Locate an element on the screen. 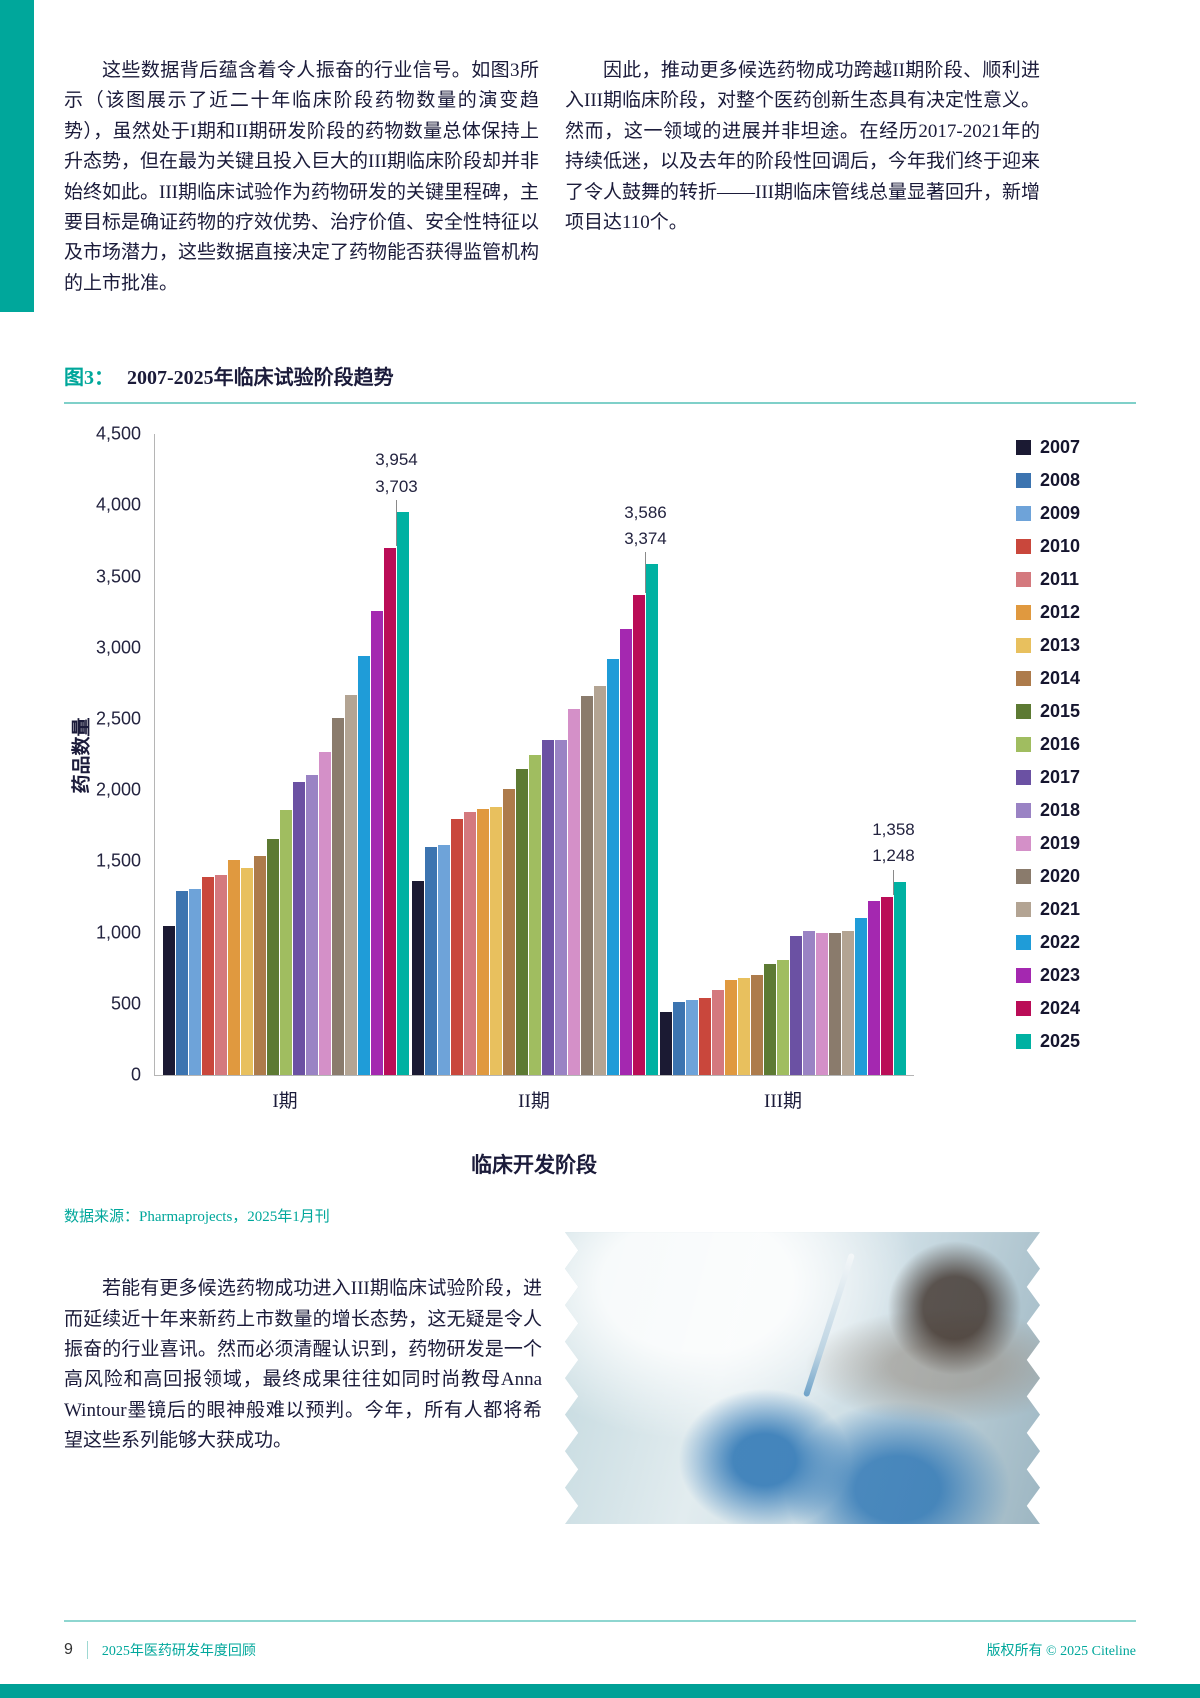 The height and width of the screenshot is (1698, 1200). bar-2022-II期 is located at coordinates (612, 867).